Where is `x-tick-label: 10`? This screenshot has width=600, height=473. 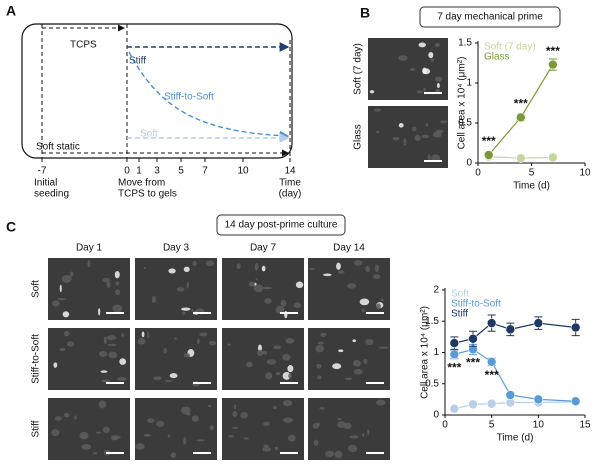
x-tick-label: 10 is located at coordinates (539, 425).